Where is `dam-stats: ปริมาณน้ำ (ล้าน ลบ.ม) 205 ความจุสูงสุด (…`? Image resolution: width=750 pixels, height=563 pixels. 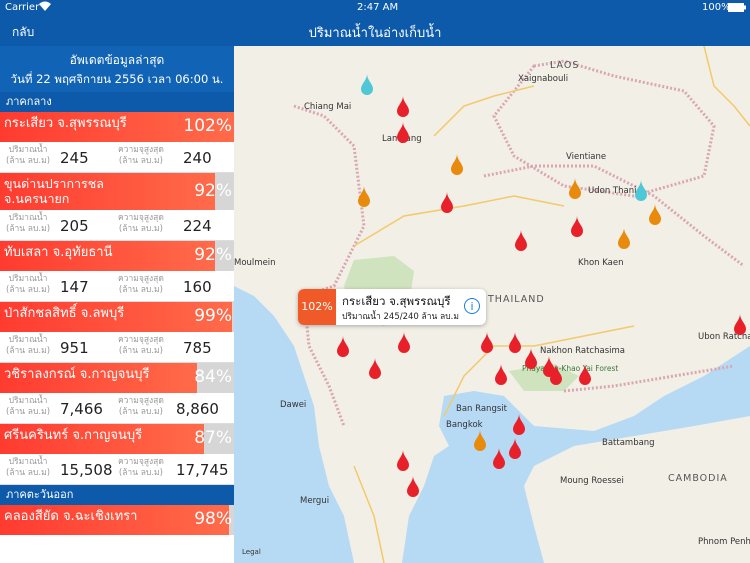
dam-stats: ปริมาณน้ำ (ล้าน ลบ.ม) 205 ความจุสูงสุด (… is located at coordinates (117, 225).